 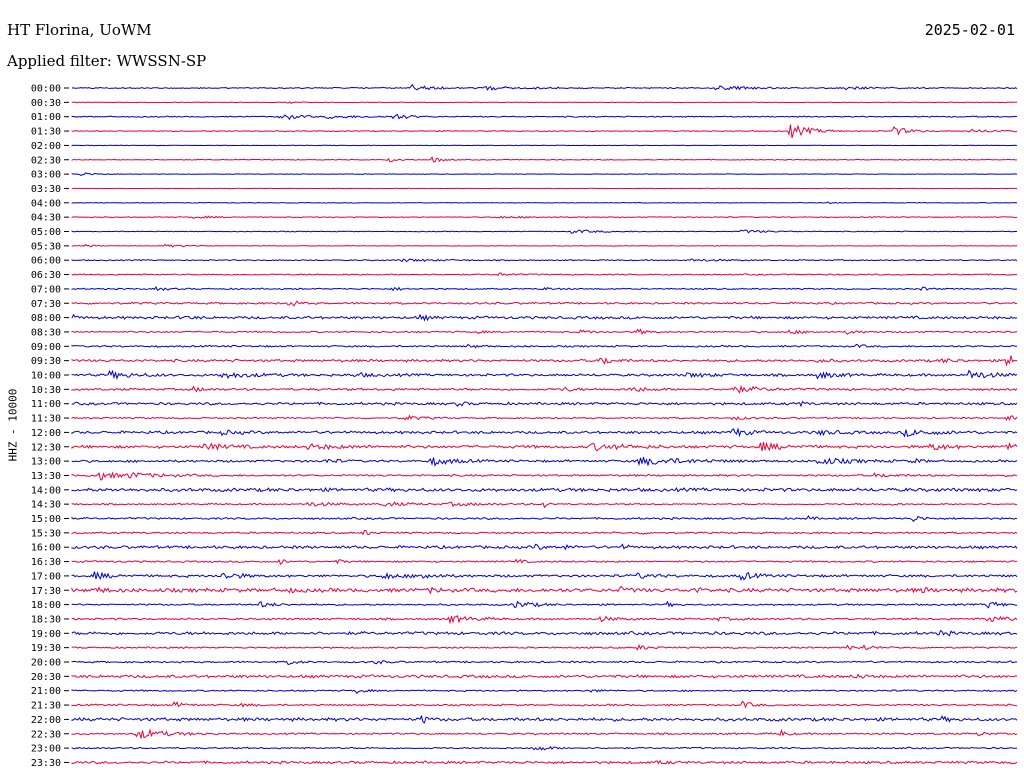 What do you see at coordinates (46, 175) in the screenshot?
I see `row-time-label: 03:00` at bounding box center [46, 175].